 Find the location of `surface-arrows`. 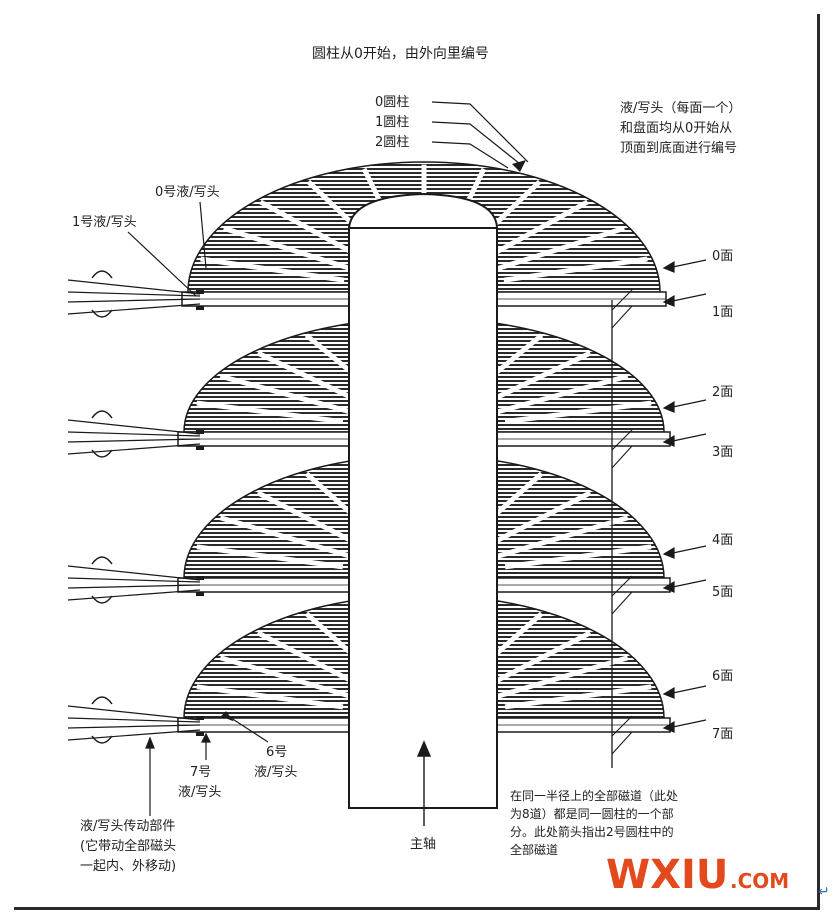

surface-arrows is located at coordinates (659, 507).